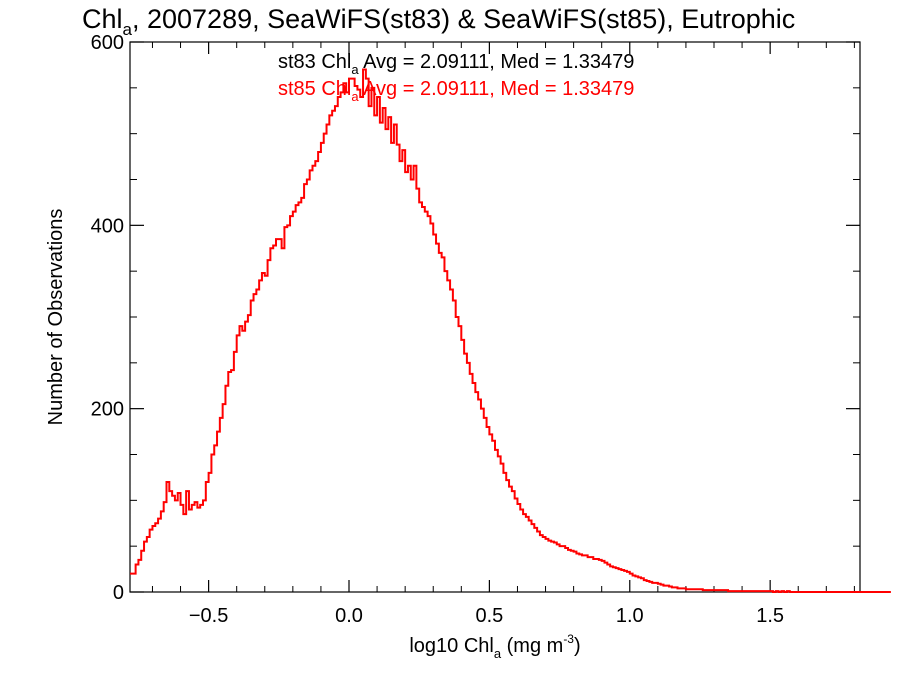 The width and height of the screenshot is (900, 675). Describe the element at coordinates (56, 317) in the screenshot. I see `y-axis-label: Number of Observations` at that location.